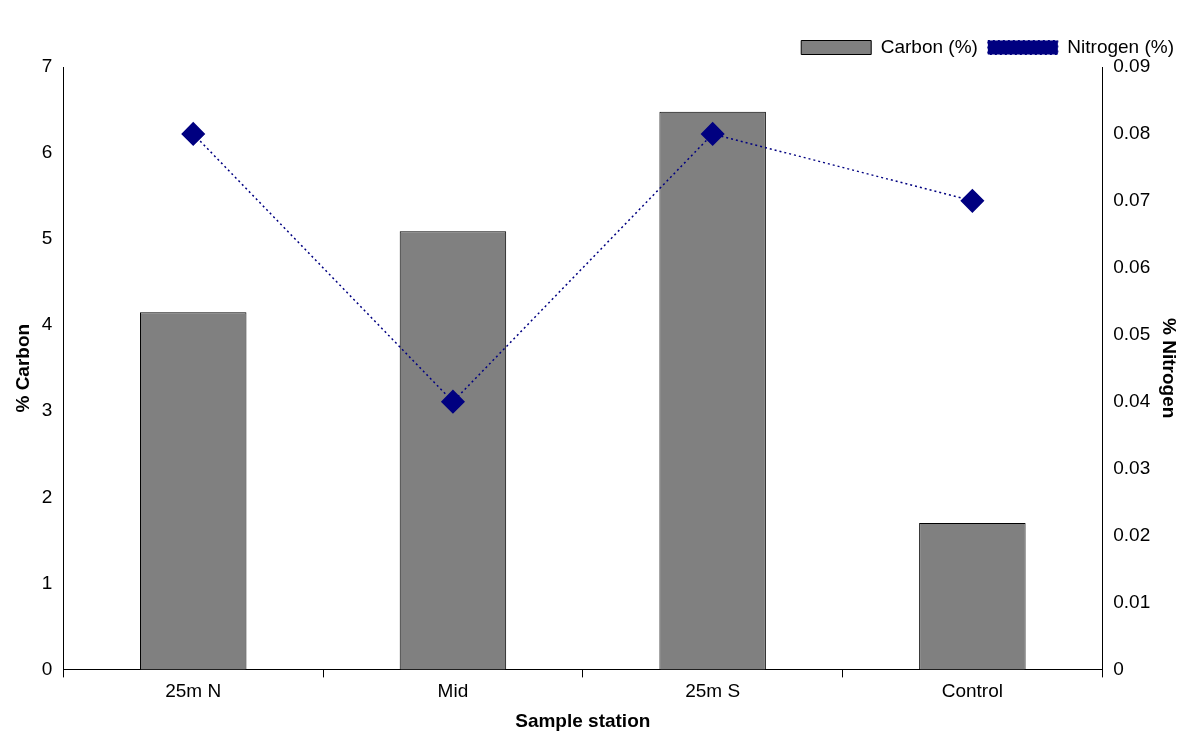  Describe the element at coordinates (1132, 534) in the screenshot. I see `y2-tick-label: 0.02` at that location.